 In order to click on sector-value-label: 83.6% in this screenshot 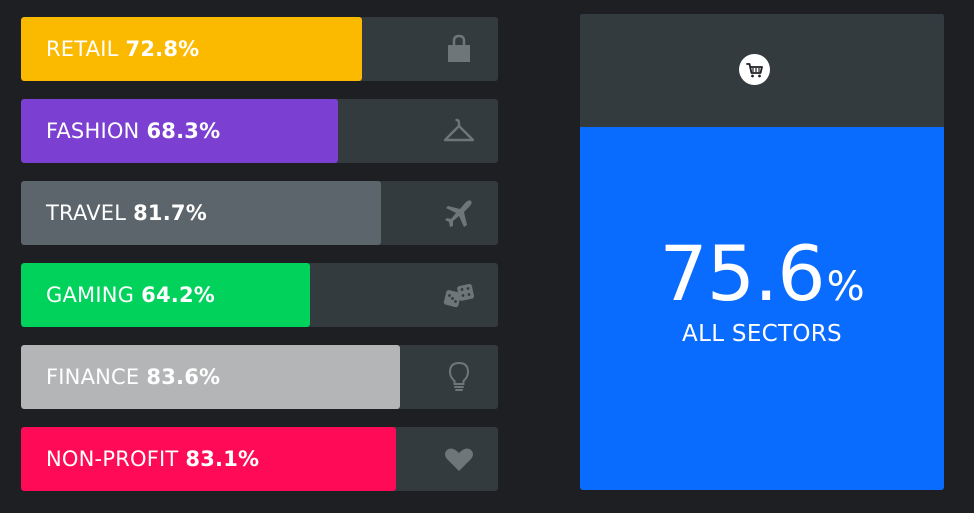, I will do `click(183, 377)`.